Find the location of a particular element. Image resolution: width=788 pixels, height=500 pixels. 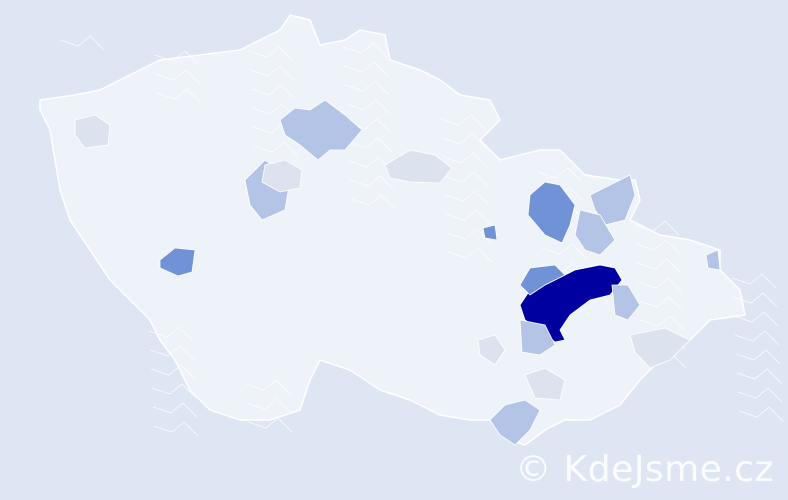

district-level-dark is located at coordinates (571, 303).